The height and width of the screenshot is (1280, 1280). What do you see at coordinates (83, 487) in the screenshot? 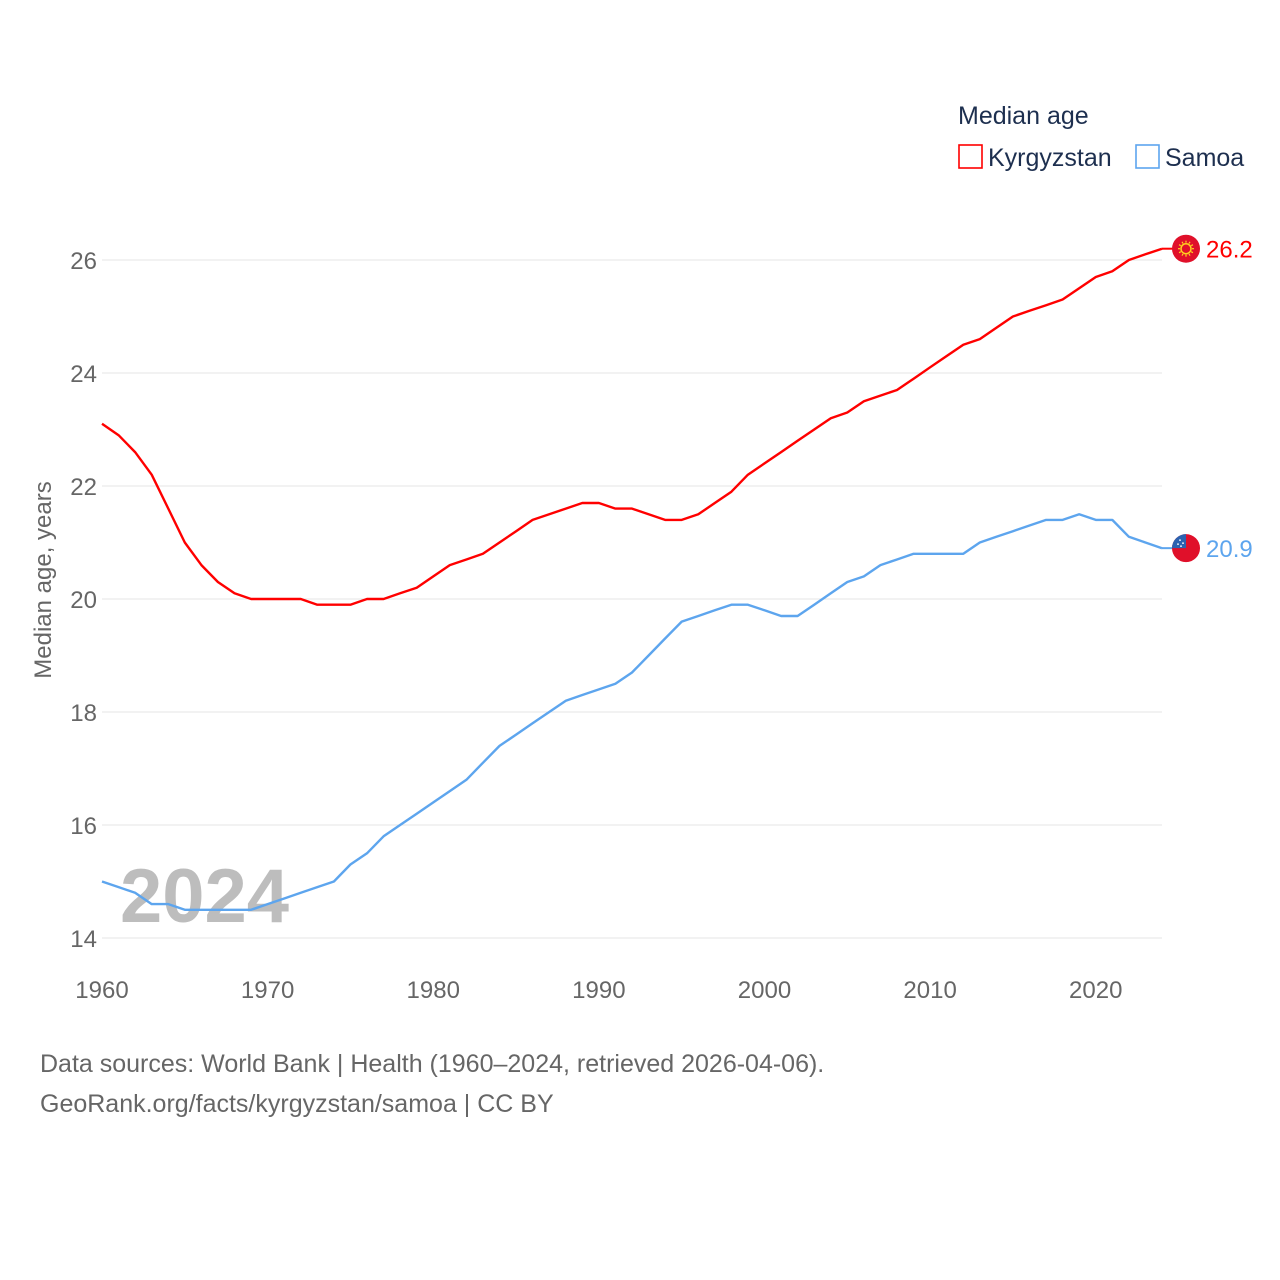
I see `y-tick-label: 22` at bounding box center [83, 487].